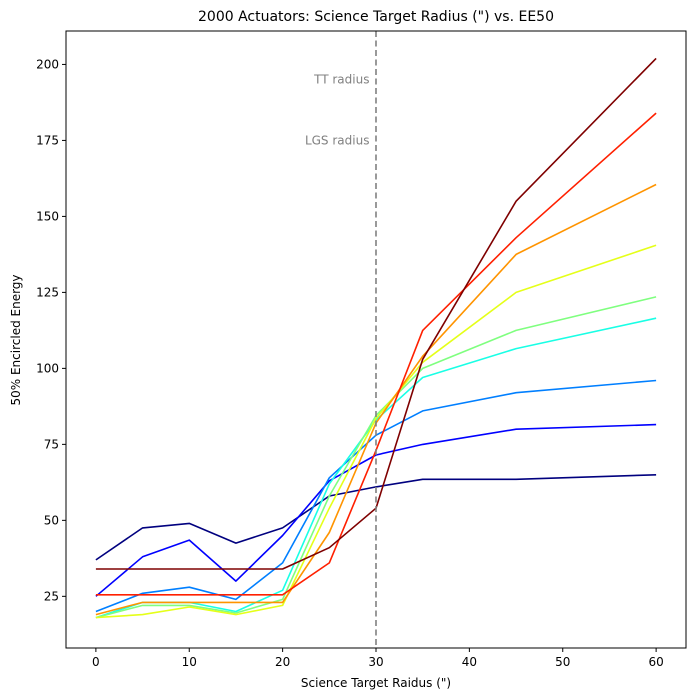 This screenshot has height=699, width=695. What do you see at coordinates (47, 216) in the screenshot?
I see `y-tick-label: 150` at bounding box center [47, 216].